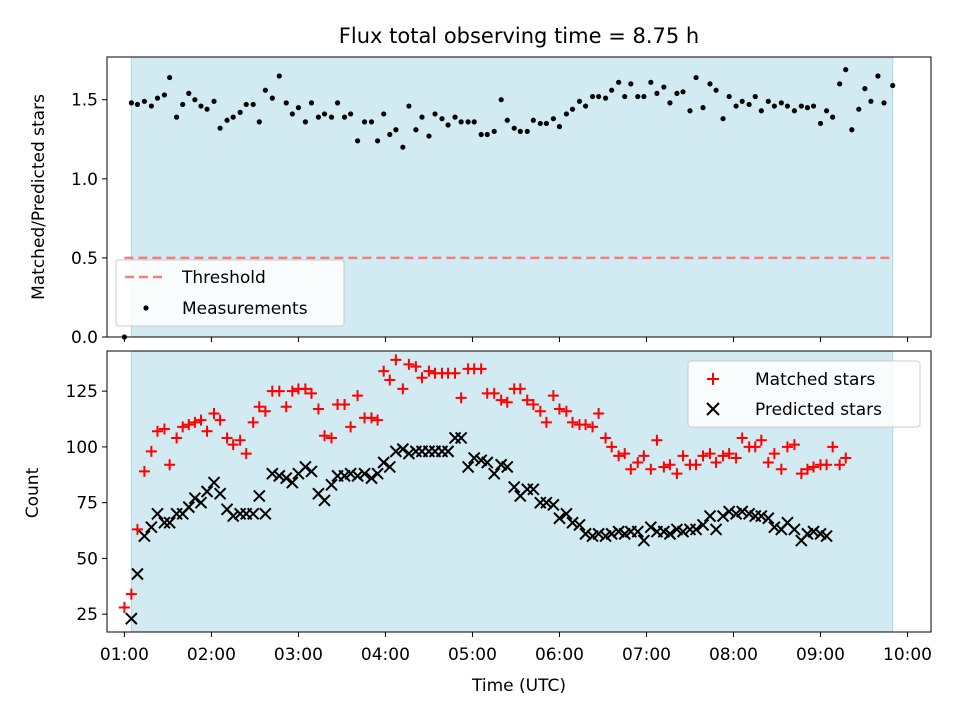  Describe the element at coordinates (82, 448) in the screenshot. I see `y-tick-label: 100` at that location.